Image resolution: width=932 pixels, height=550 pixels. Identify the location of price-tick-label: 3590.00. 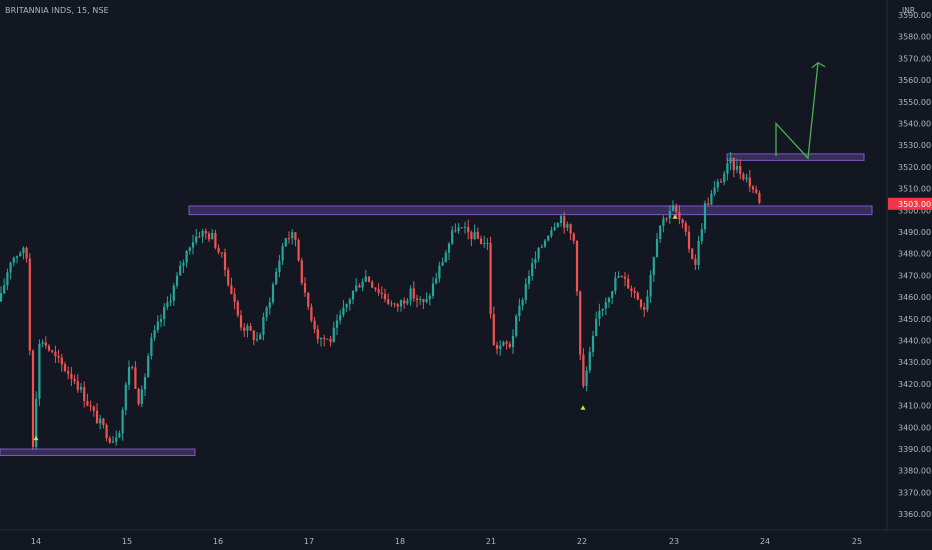
(914, 15).